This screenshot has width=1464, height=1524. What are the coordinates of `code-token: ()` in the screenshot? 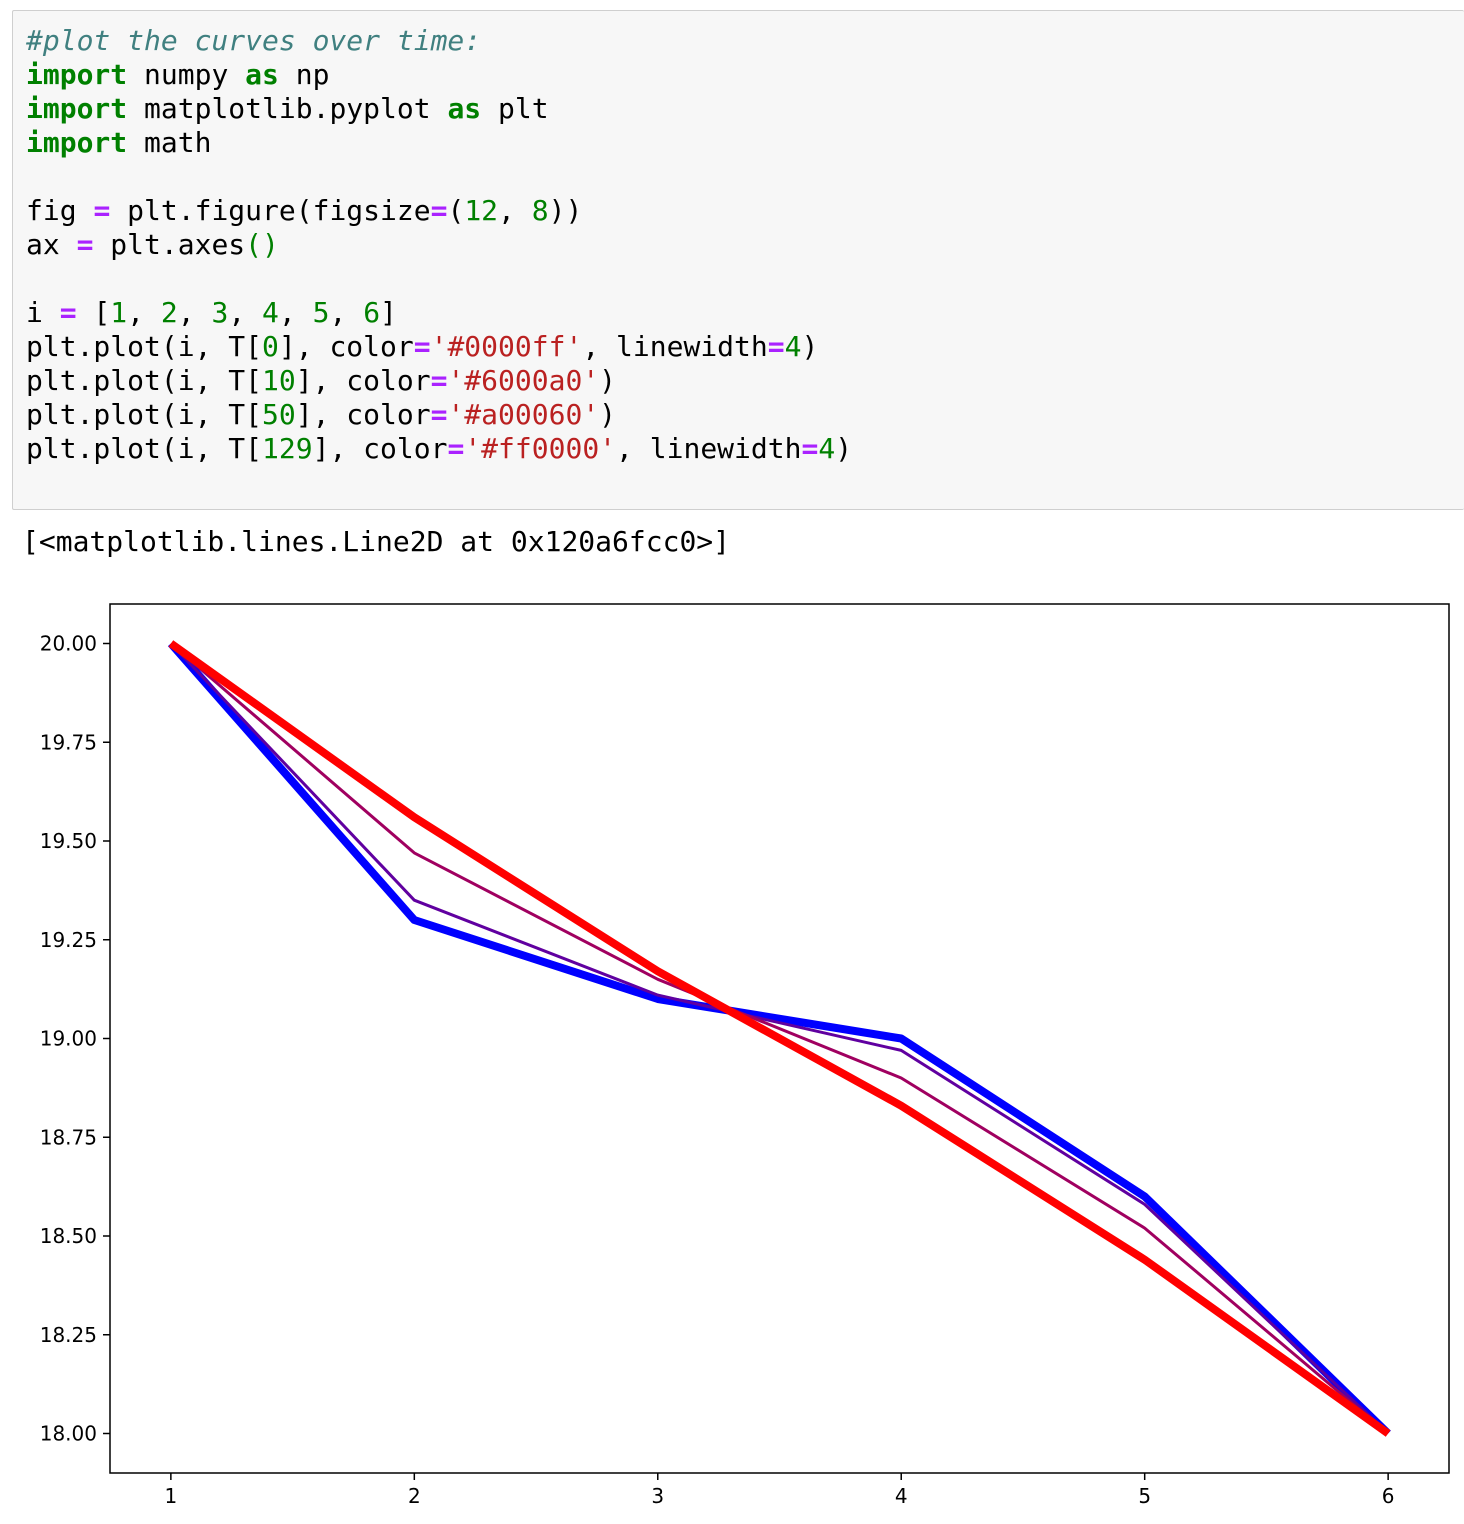 It's located at (262, 244).